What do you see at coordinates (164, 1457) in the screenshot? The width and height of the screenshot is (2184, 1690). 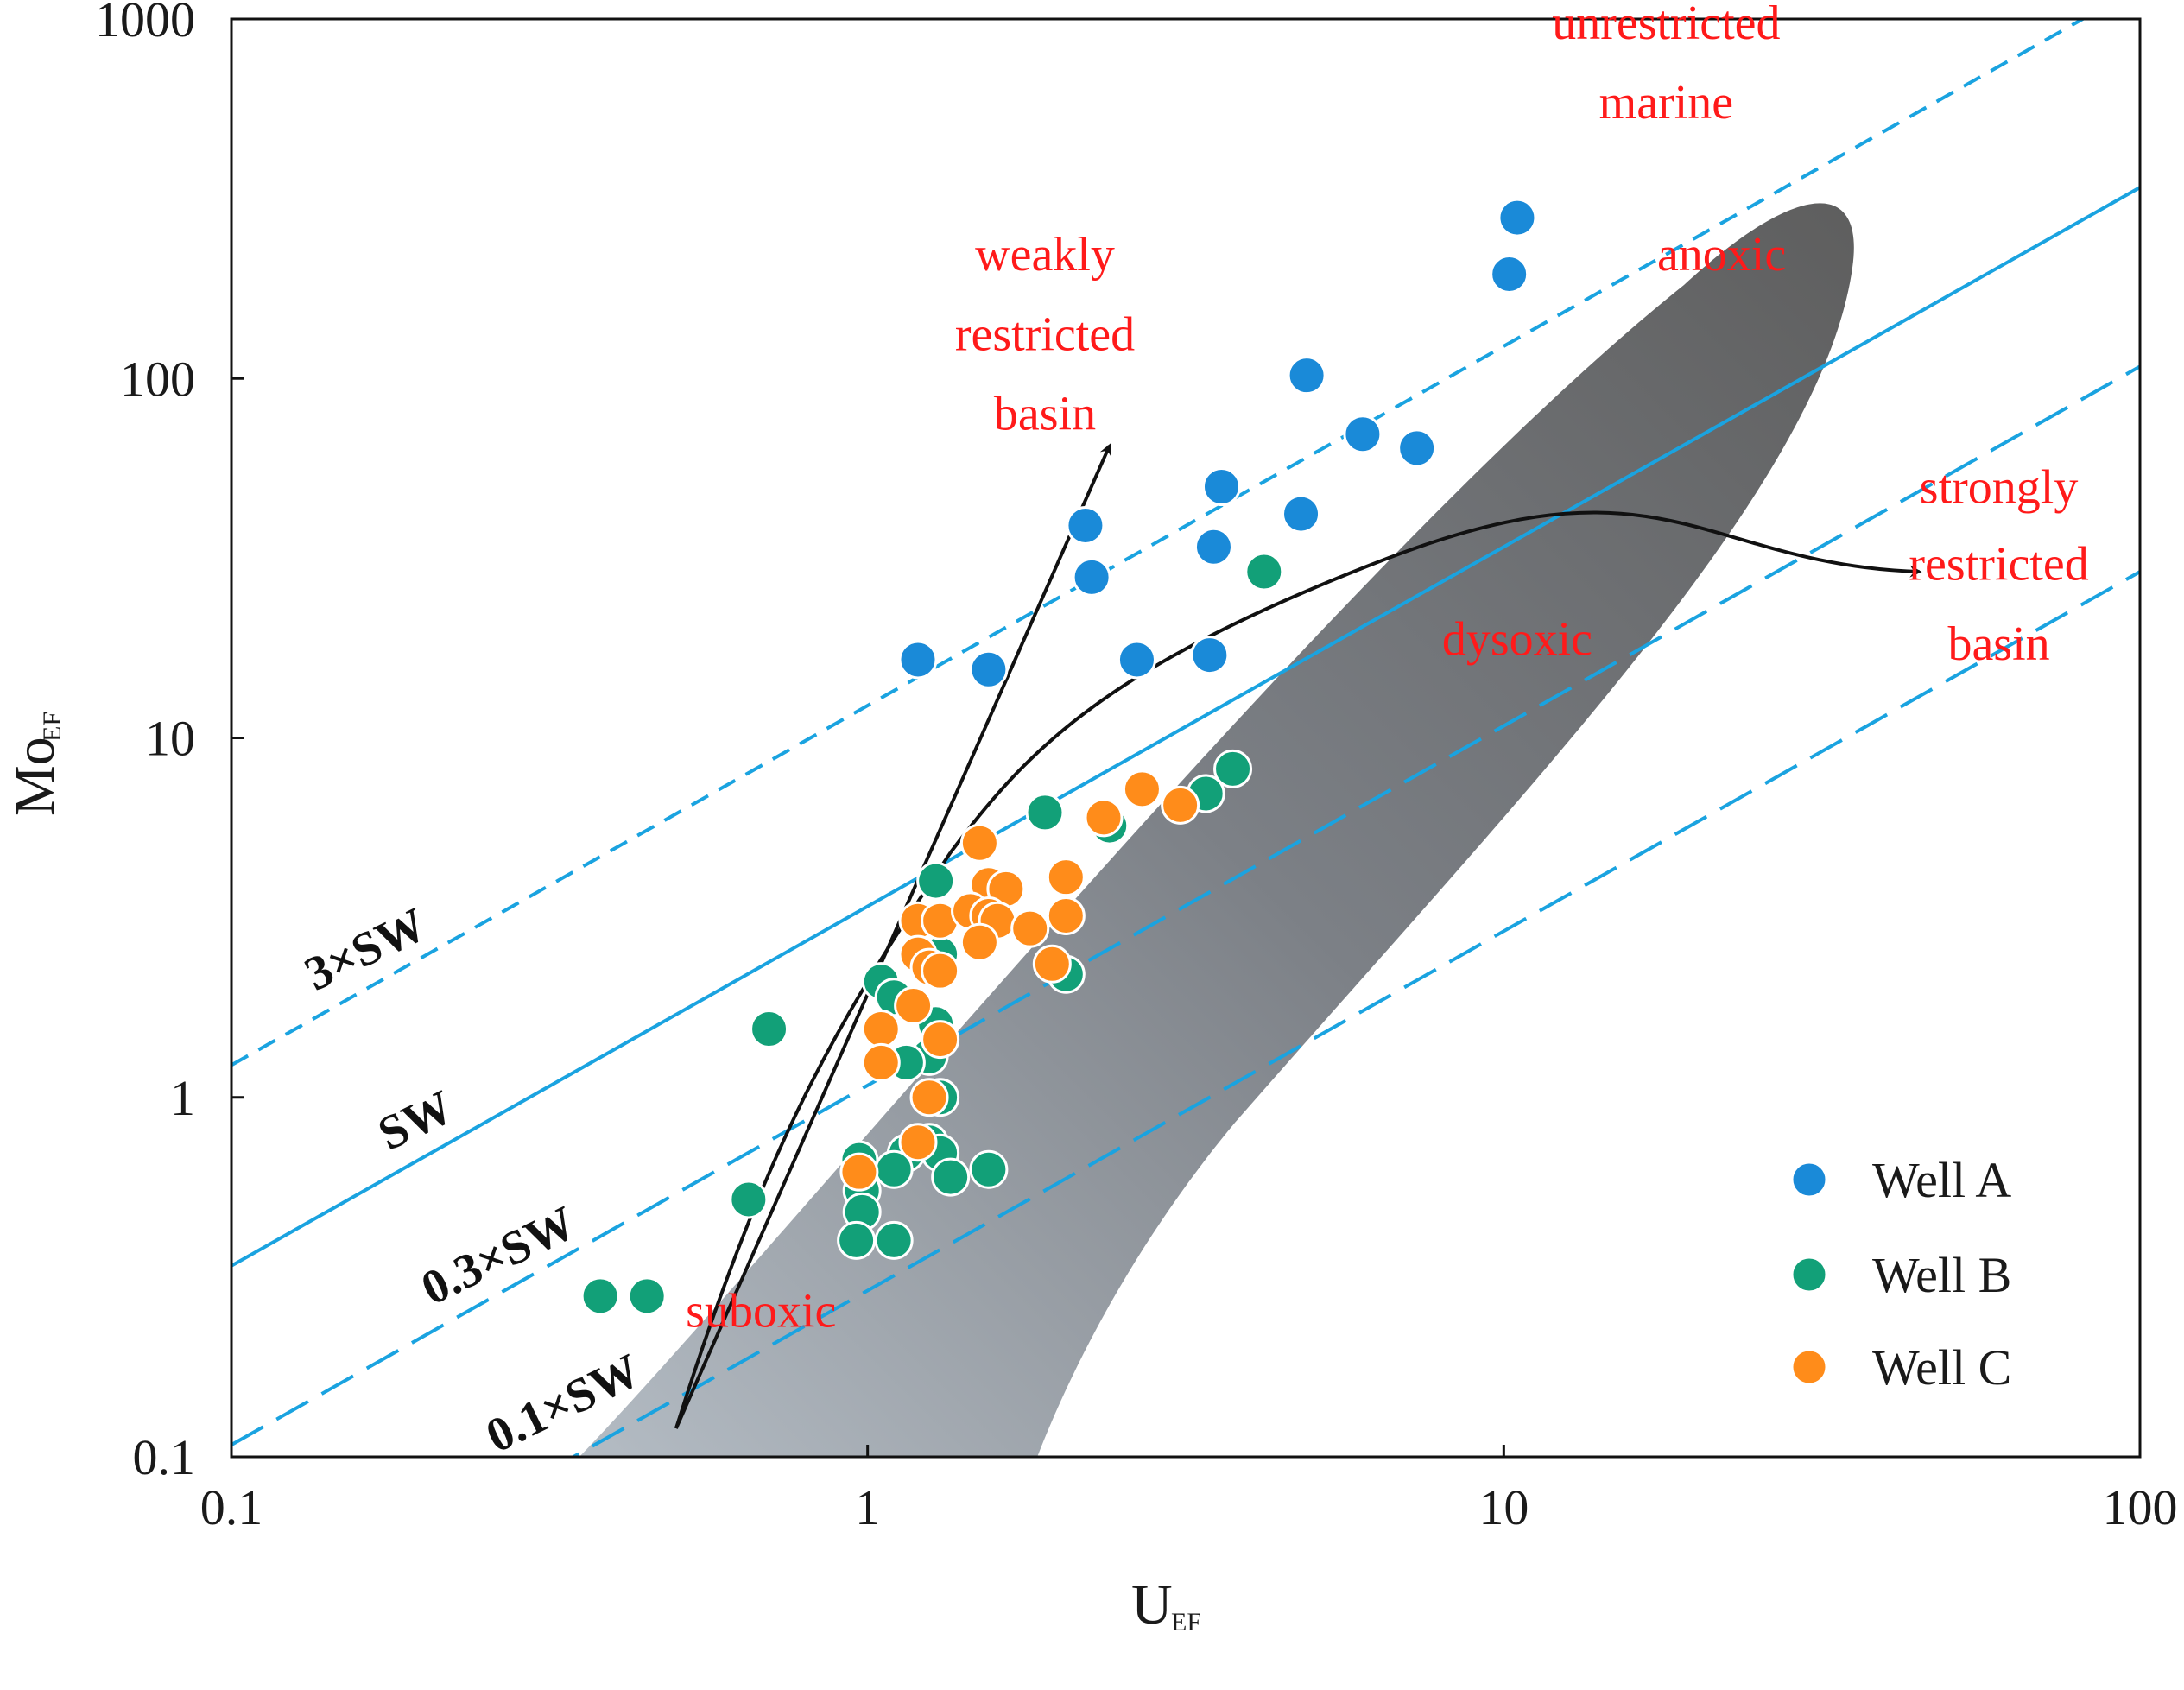 I see `y-tick-label-0-1: 0.1` at bounding box center [164, 1457].